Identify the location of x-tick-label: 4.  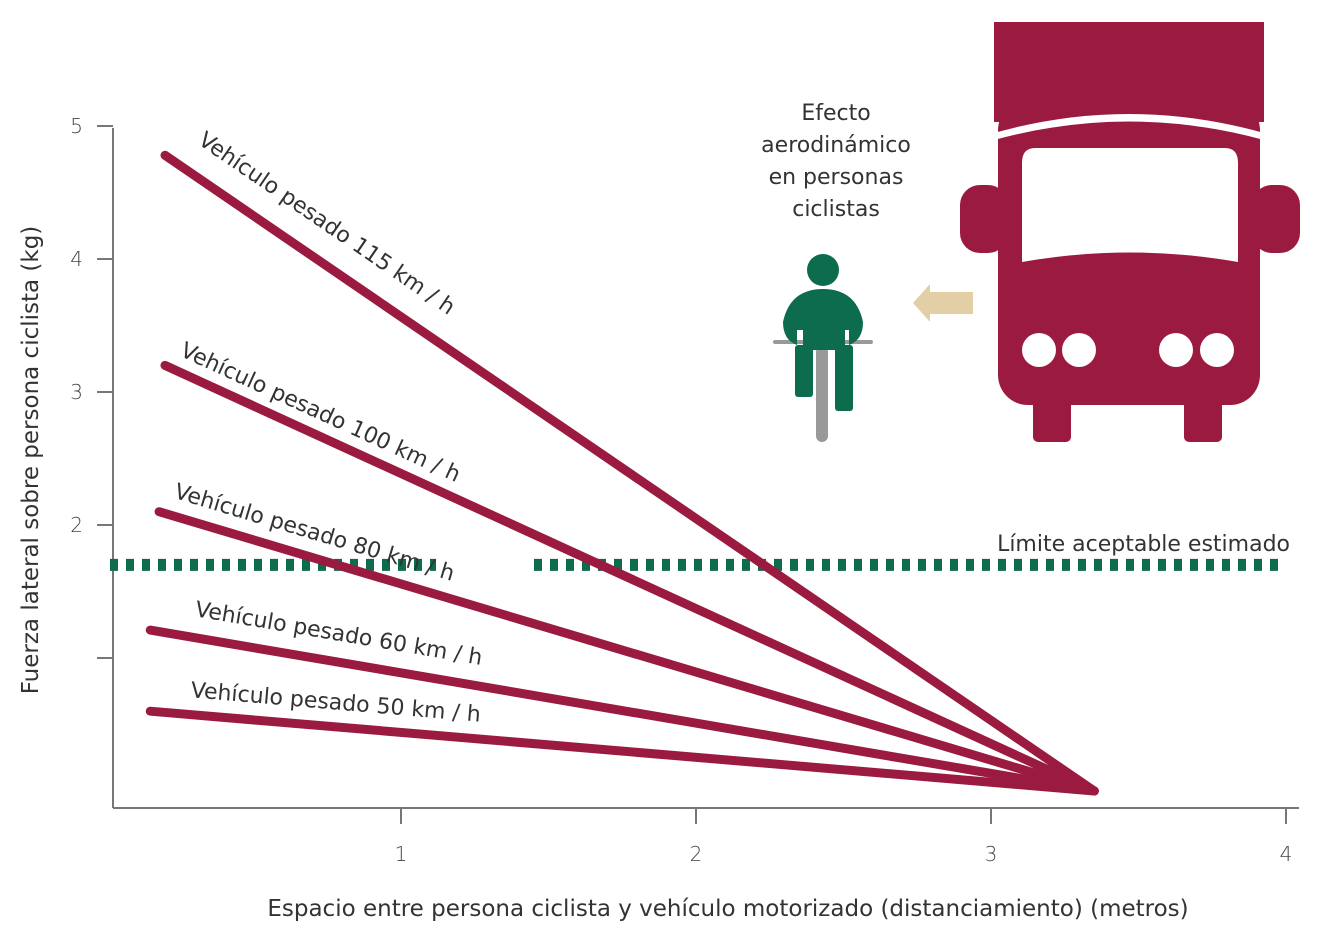
(1286, 854).